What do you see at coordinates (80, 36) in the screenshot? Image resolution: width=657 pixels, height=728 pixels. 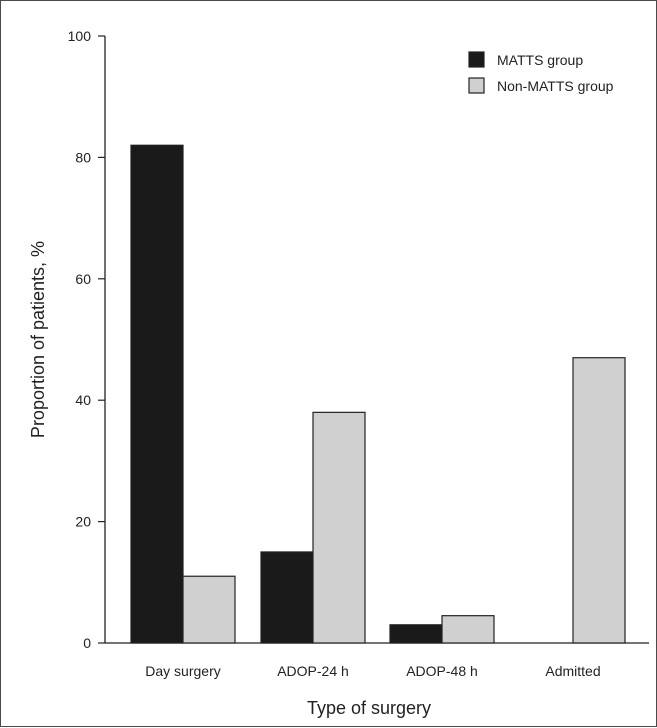 I see `y-tick-label: 100` at bounding box center [80, 36].